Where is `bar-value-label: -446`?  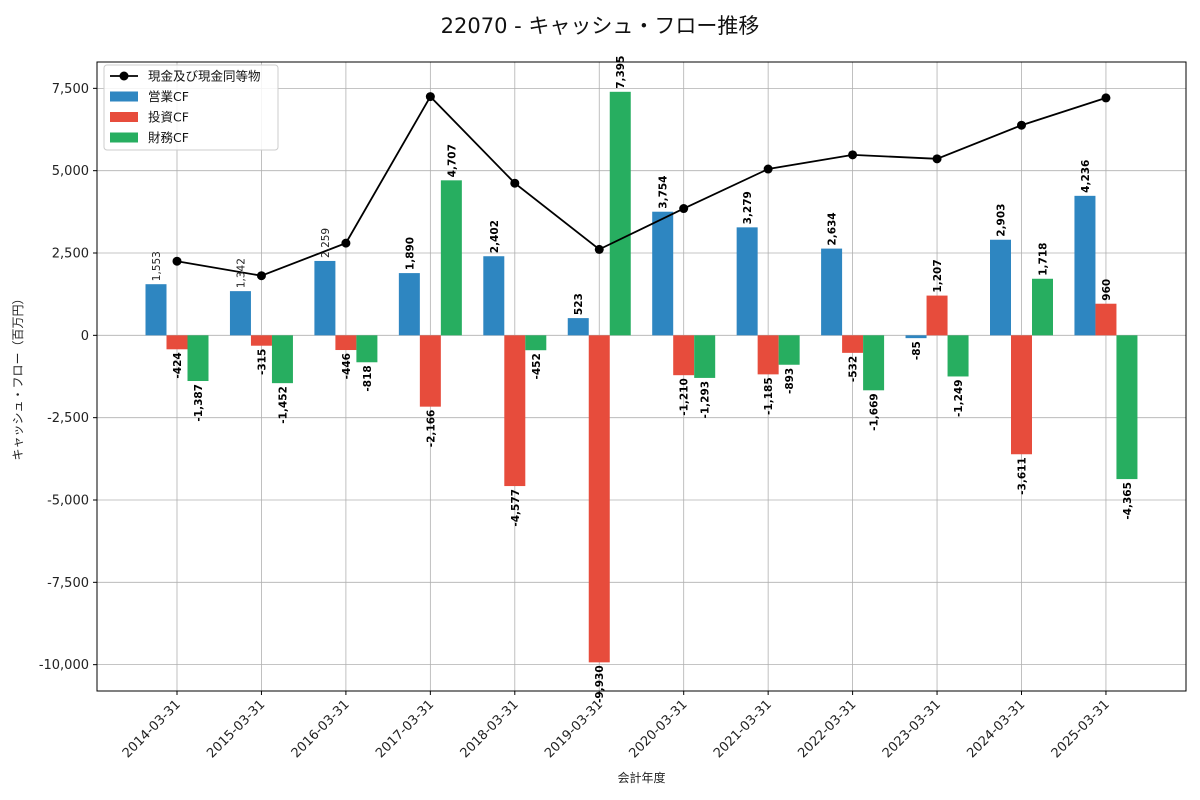
bar-value-label: -446 is located at coordinates (347, 366).